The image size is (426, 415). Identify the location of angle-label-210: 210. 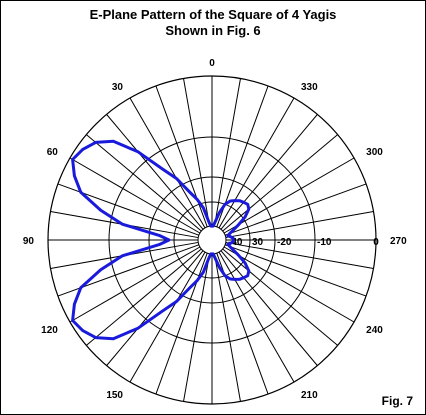
(309, 395).